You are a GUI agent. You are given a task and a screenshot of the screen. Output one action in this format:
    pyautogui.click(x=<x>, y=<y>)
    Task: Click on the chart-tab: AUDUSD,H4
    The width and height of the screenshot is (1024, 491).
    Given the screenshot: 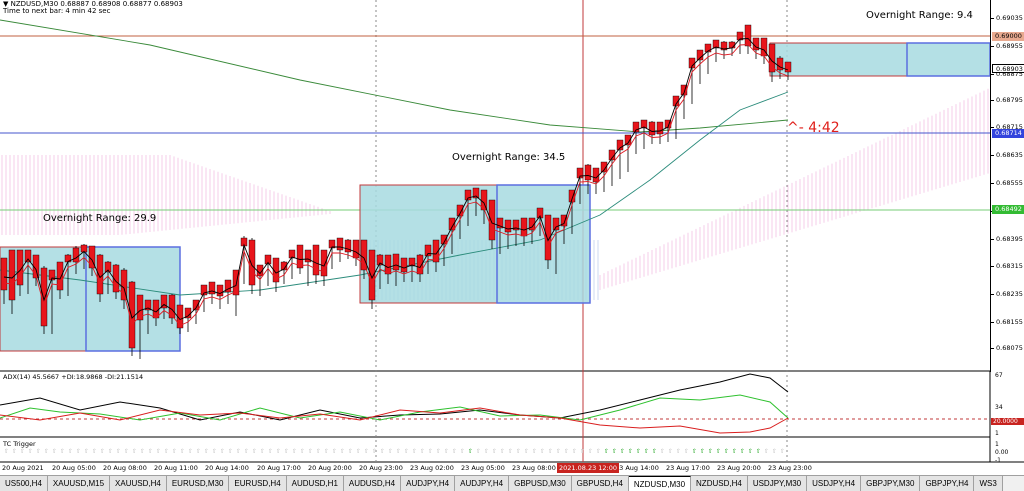 What is the action you would take?
    pyautogui.click(x=372, y=483)
    